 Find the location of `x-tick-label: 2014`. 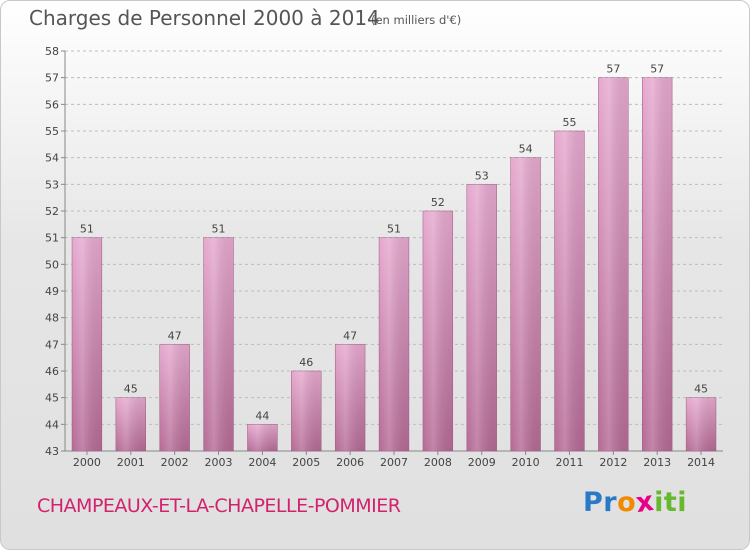

x-tick-label: 2014 is located at coordinates (701, 462).